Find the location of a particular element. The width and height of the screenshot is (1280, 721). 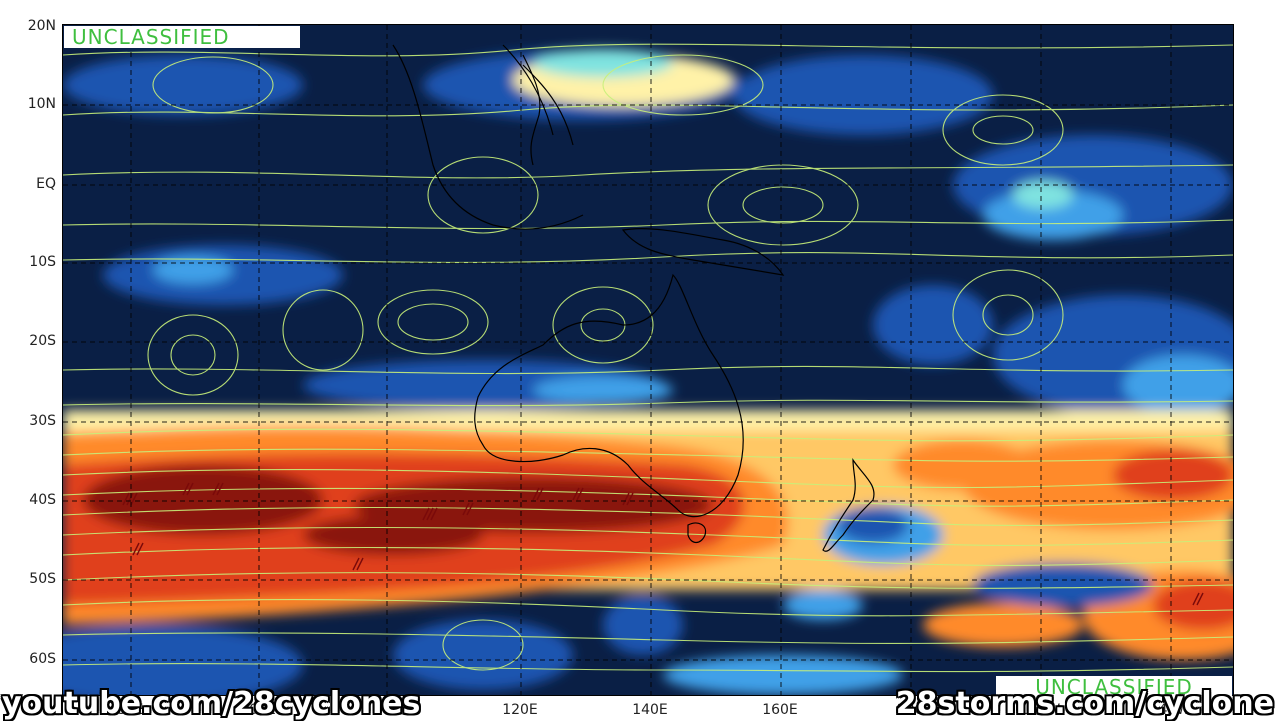

lon-label-100e: 100E is located at coordinates (258, 710).